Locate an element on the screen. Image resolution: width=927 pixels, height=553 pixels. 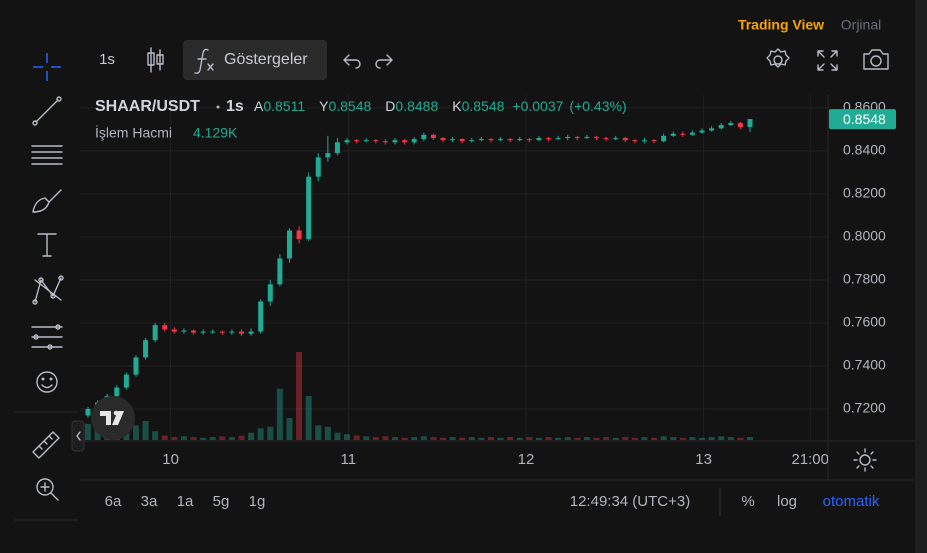
log-button: log is located at coordinates (787, 501).